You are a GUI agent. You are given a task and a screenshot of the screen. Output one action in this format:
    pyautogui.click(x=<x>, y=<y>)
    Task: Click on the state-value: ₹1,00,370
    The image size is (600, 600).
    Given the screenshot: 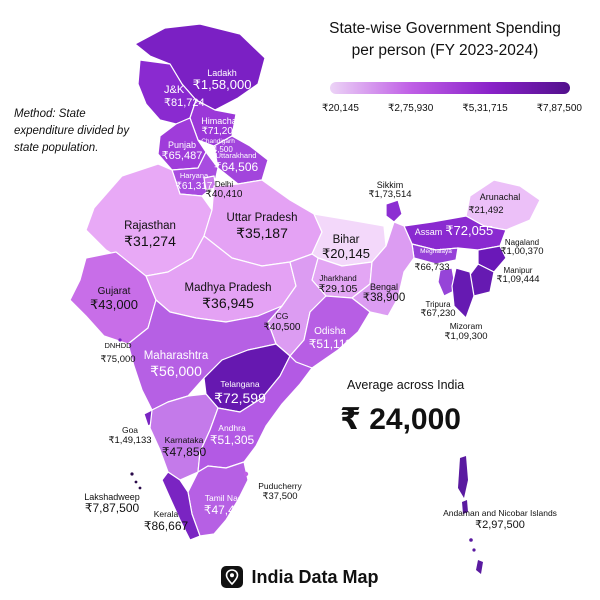 What is the action you would take?
    pyautogui.click(x=522, y=252)
    